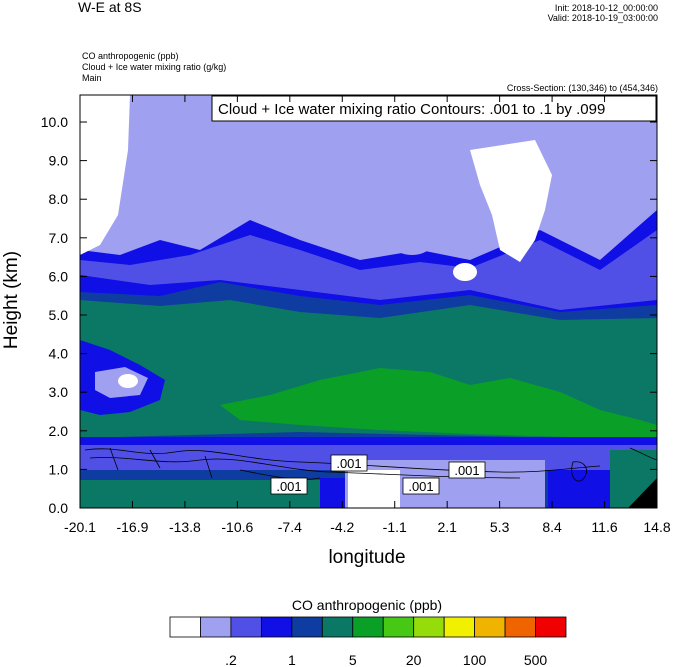  I want to click on field-green-core, so click(438, 404).